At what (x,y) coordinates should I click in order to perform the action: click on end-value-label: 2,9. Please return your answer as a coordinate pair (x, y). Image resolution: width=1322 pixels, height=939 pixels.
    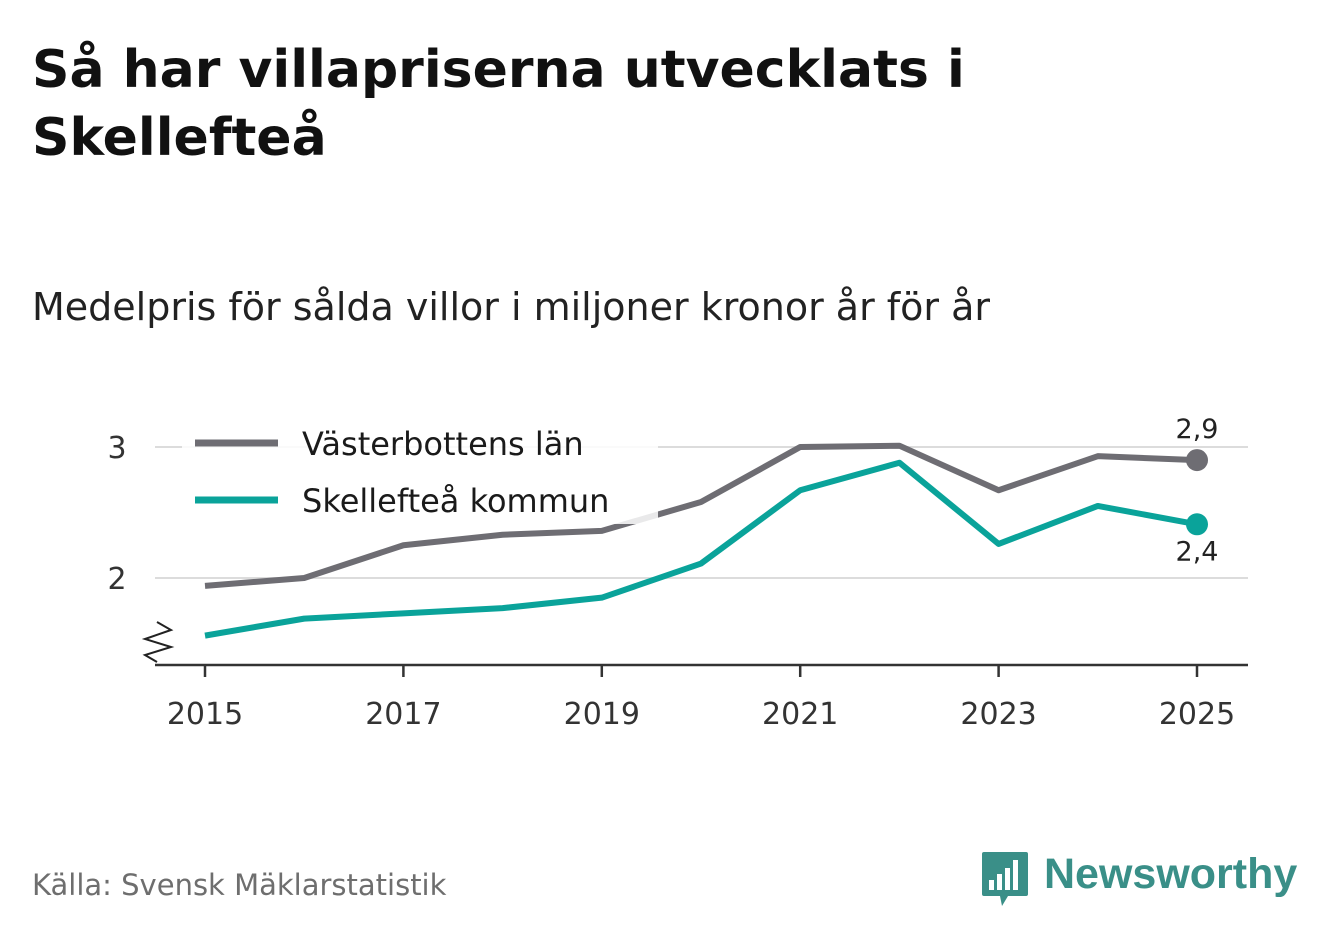
    Looking at the image, I should click on (1197, 429).